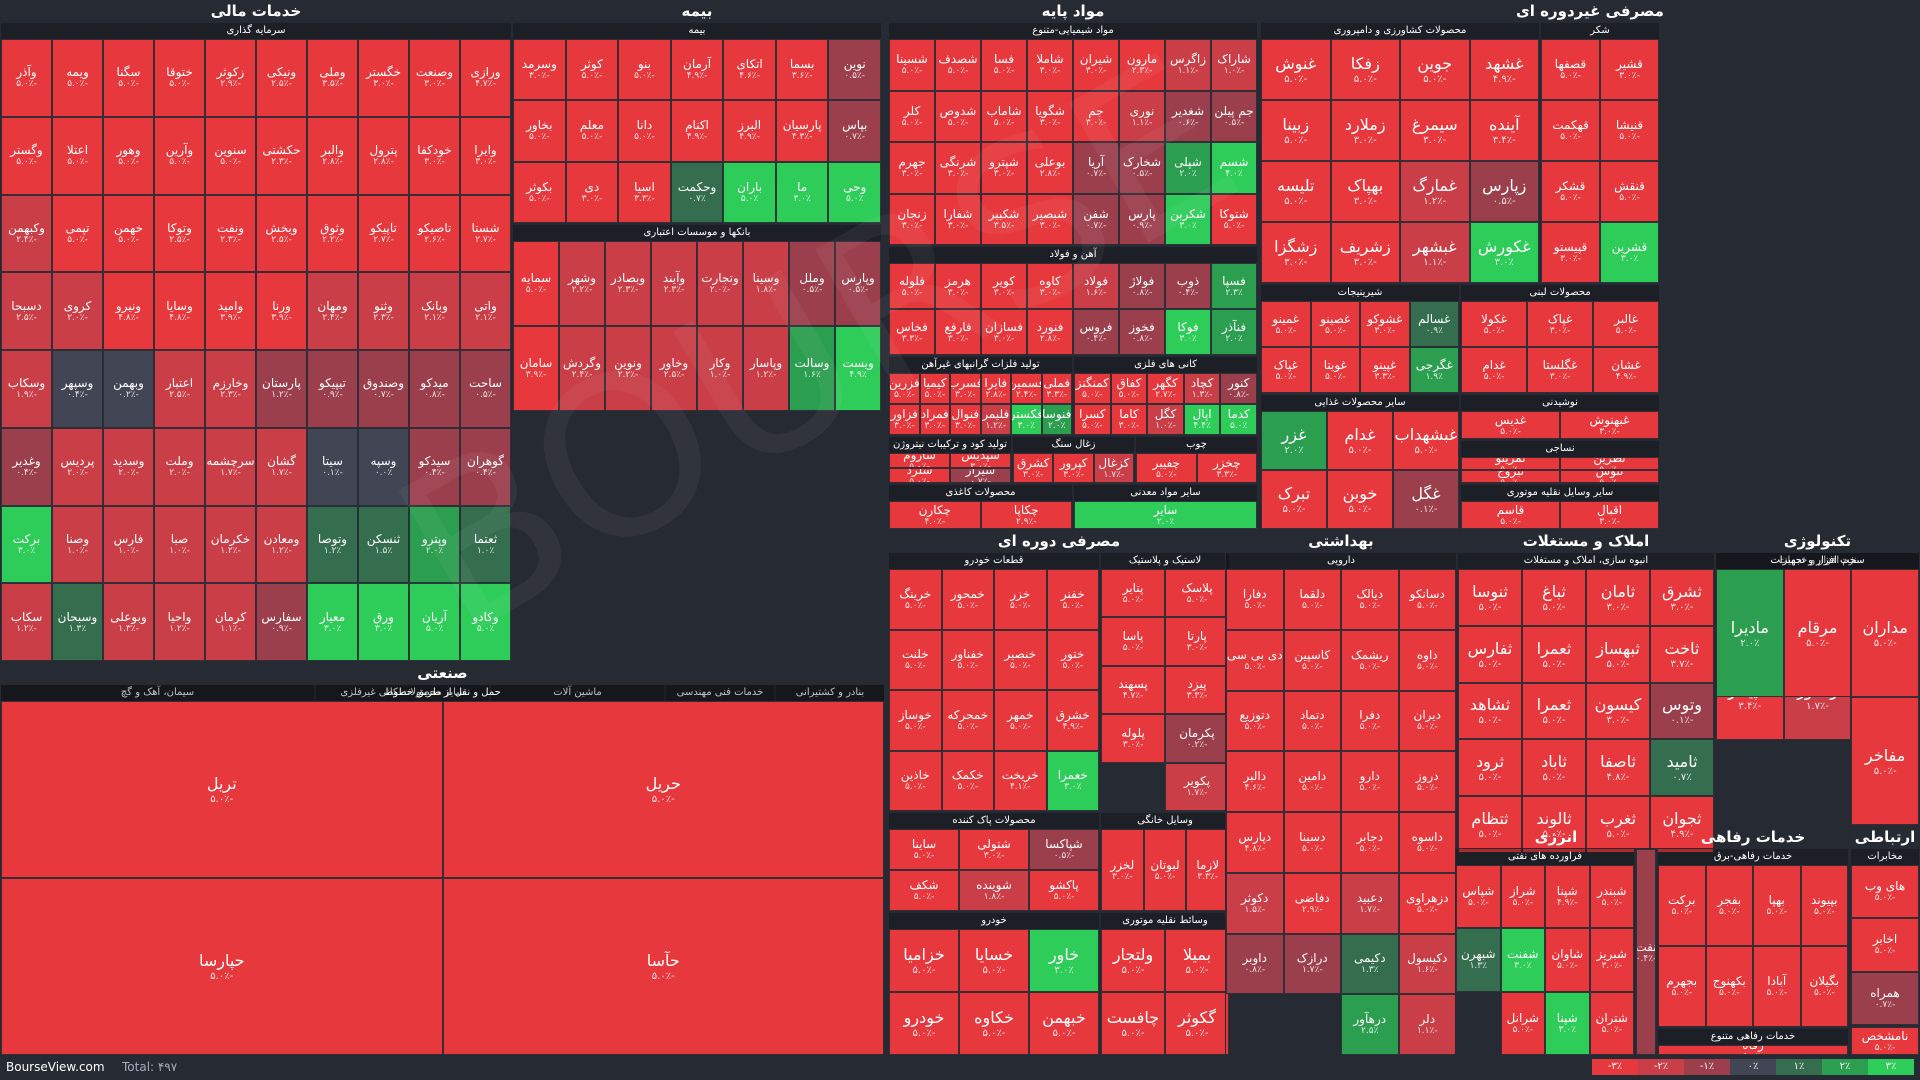 The image size is (1920, 1080). I want to click on stock-tile: جم -۳.۰٪, so click(1096, 116).